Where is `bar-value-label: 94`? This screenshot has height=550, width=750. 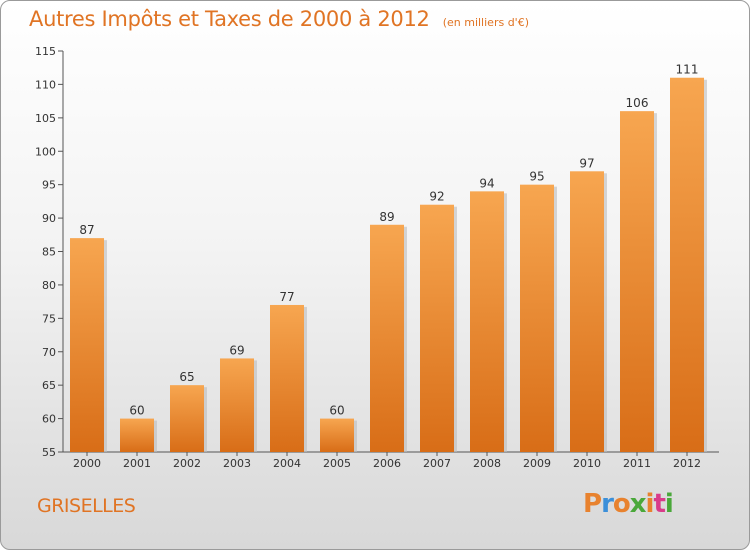
bar-value-label: 94 is located at coordinates (486, 183).